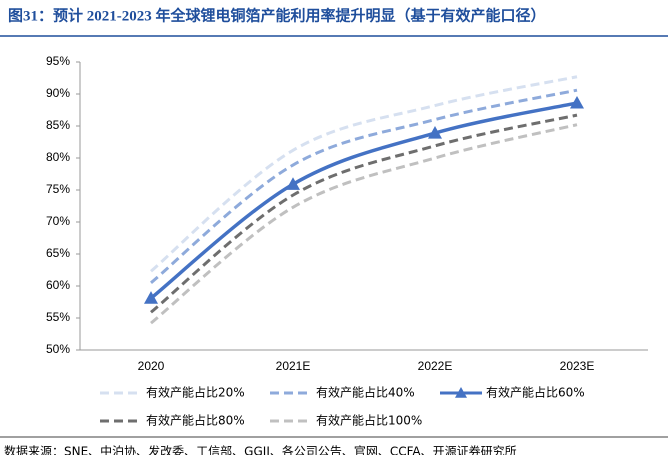 The height and width of the screenshot is (455, 668). I want to click on y-tick-label: 55%, so click(58, 317).